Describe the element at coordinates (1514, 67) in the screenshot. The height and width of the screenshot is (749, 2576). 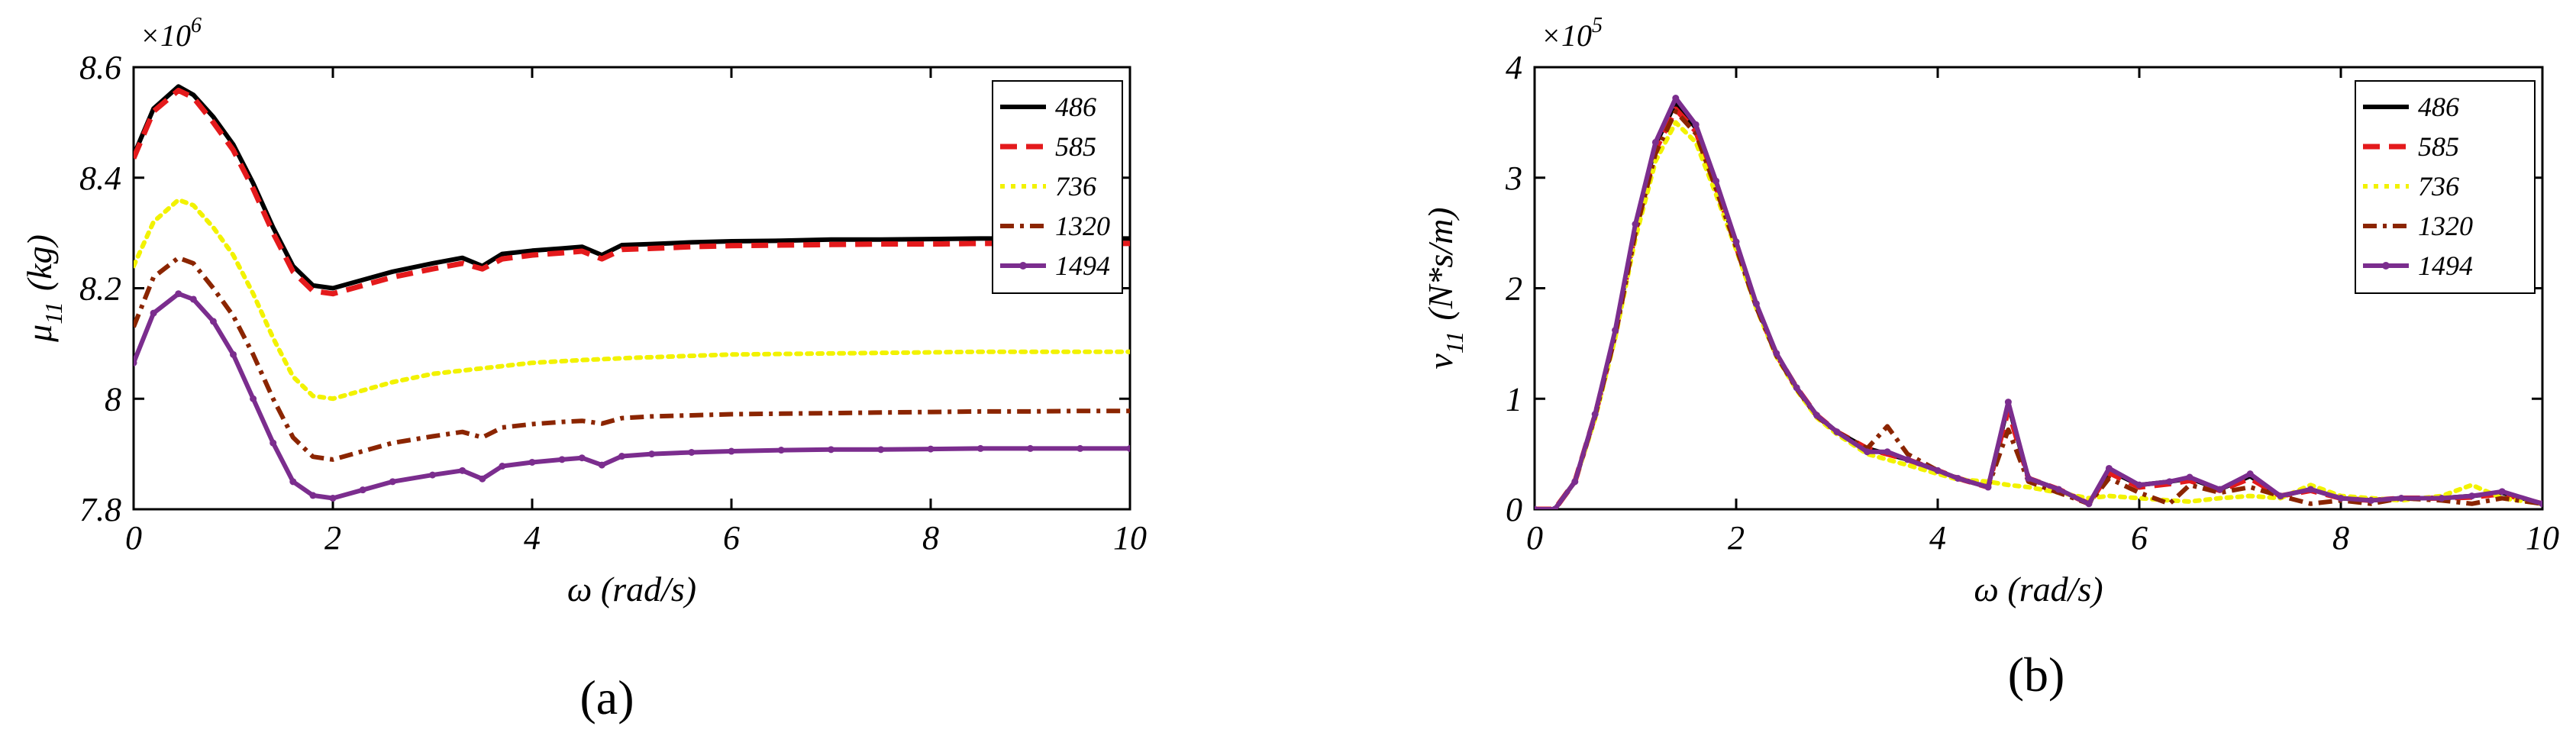
I see `y-tick-label: 4` at that location.